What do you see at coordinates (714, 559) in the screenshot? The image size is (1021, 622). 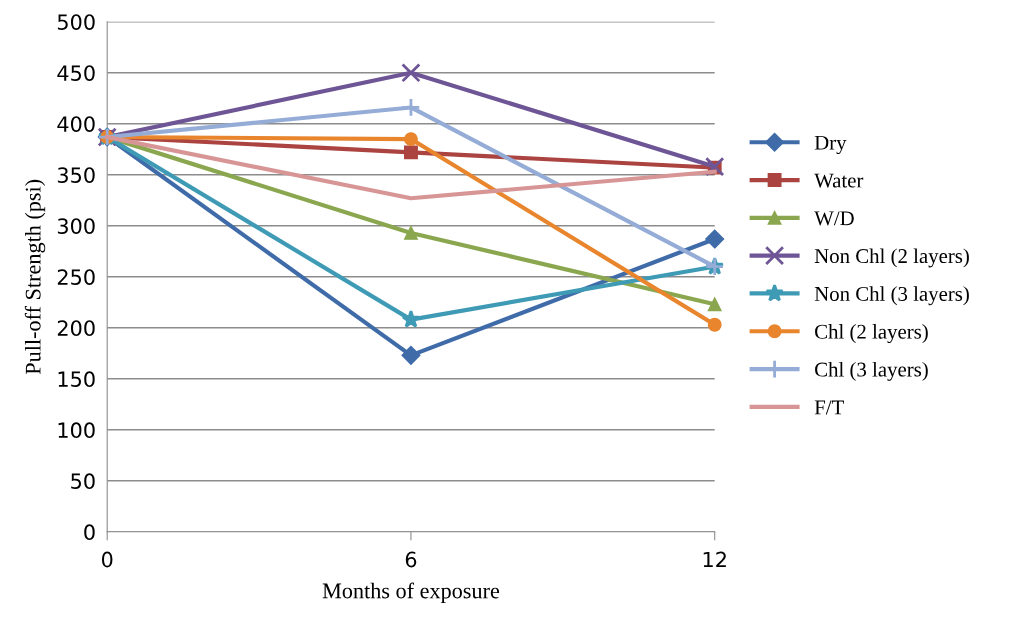 I see `x-tick-label: 12` at bounding box center [714, 559].